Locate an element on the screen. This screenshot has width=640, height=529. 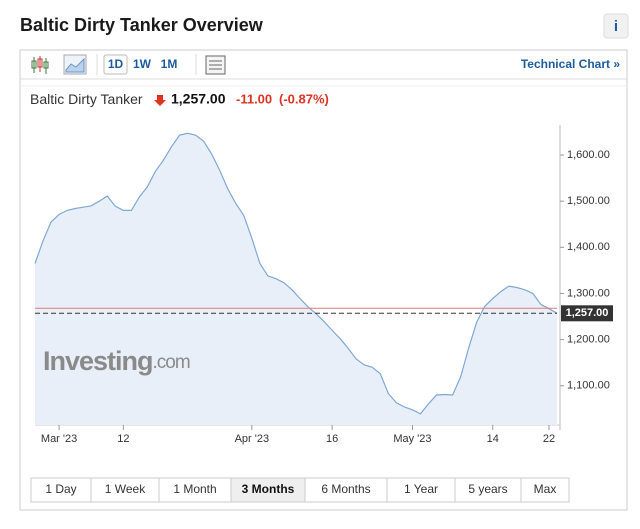
interval-box is located at coordinates (115, 64).